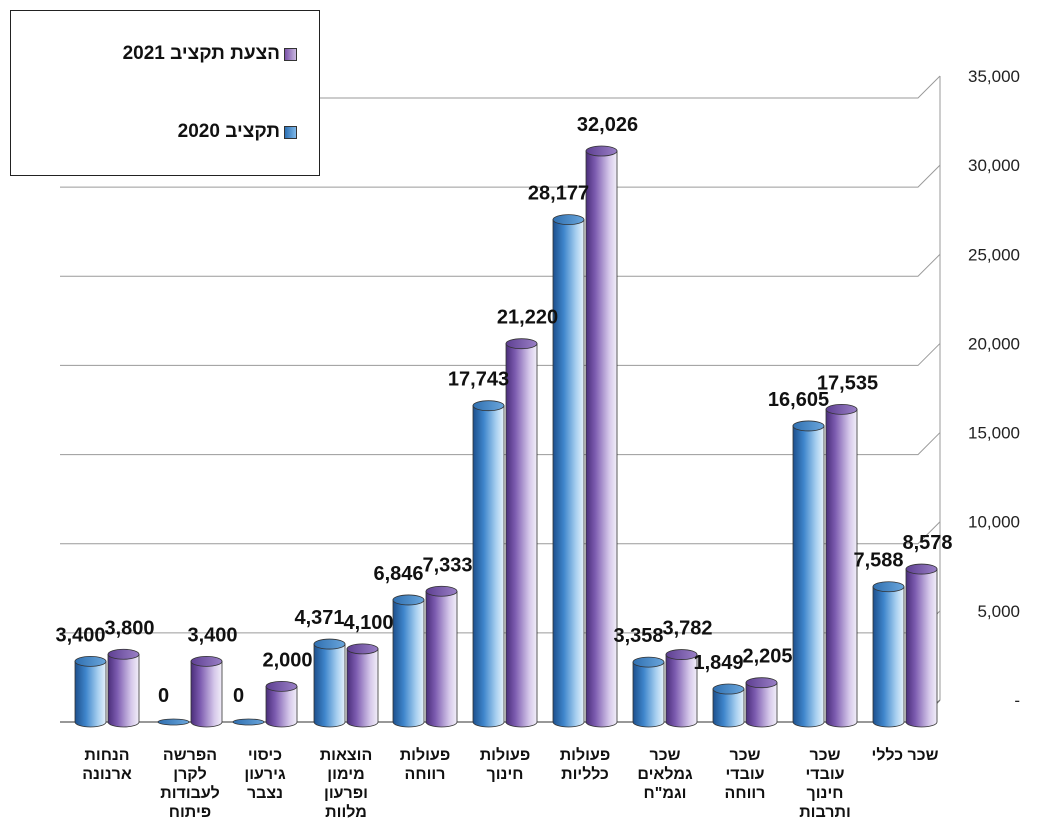 This screenshot has width=1045, height=832. I want to click on data-label-2020-3: 4,371, so click(319, 618).